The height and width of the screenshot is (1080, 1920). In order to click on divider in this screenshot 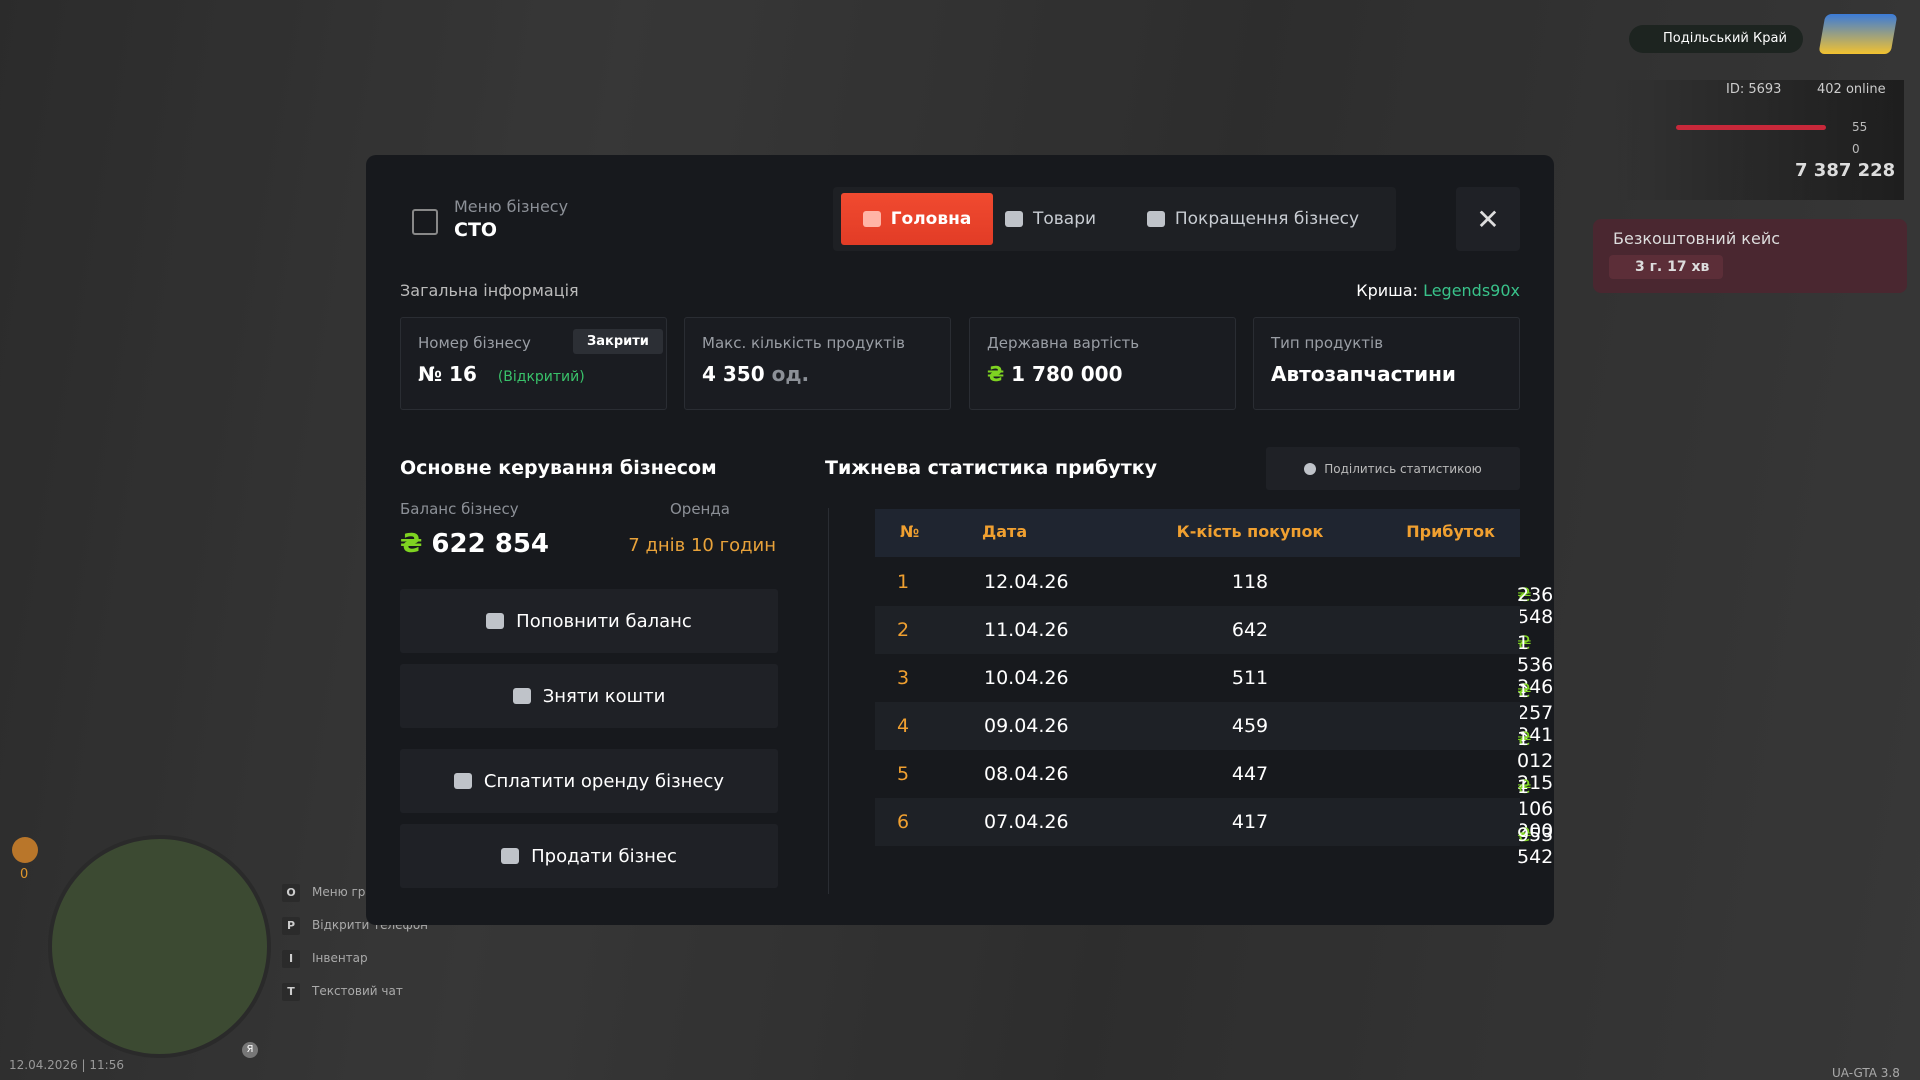, I will do `click(828, 701)`.